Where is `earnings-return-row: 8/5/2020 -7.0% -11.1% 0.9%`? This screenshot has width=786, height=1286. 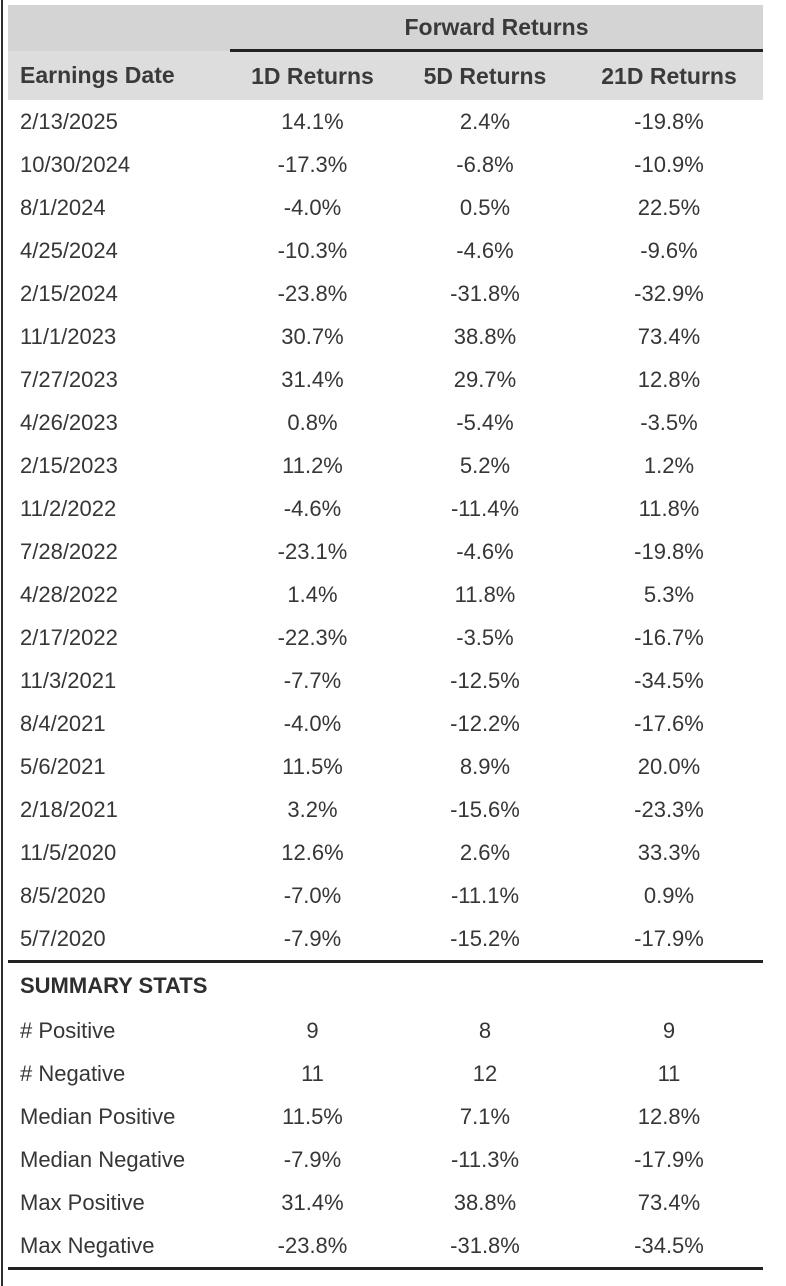 earnings-return-row: 8/5/2020 -7.0% -11.1% 0.9% is located at coordinates (385, 895).